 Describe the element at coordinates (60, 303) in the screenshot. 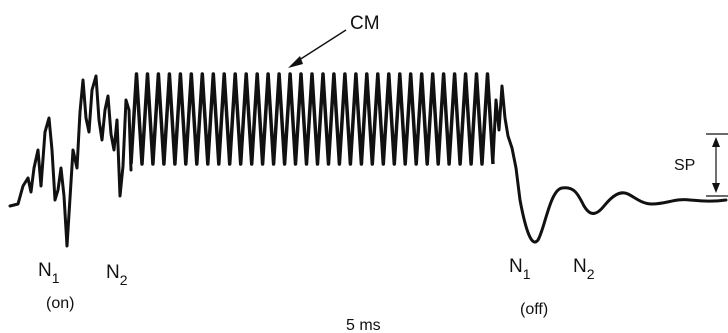

I see `onset-tag: (on)` at that location.